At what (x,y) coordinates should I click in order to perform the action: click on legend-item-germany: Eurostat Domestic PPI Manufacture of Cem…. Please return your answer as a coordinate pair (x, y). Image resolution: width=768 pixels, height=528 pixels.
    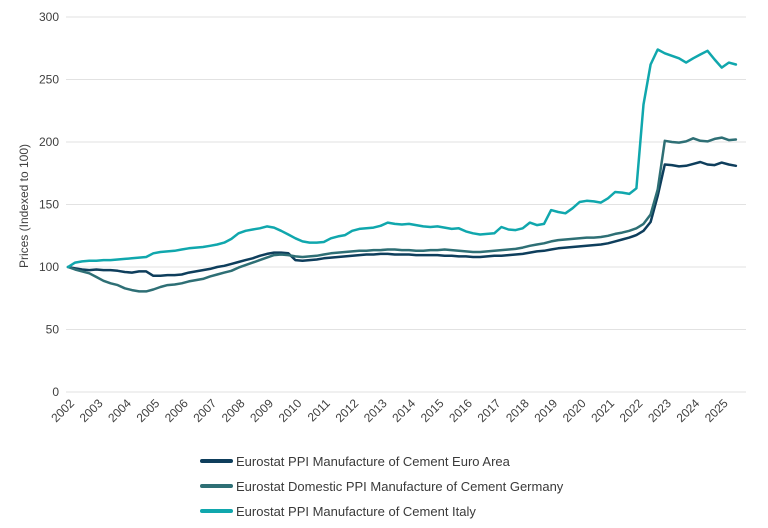
    Looking at the image, I should click on (381, 486).